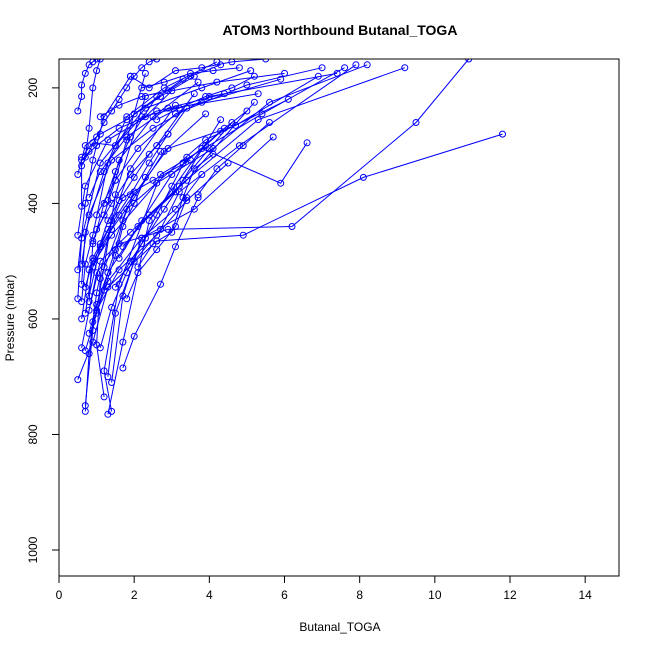  What do you see at coordinates (33, 549) in the screenshot?
I see `y-tick-label: 1000` at bounding box center [33, 549].